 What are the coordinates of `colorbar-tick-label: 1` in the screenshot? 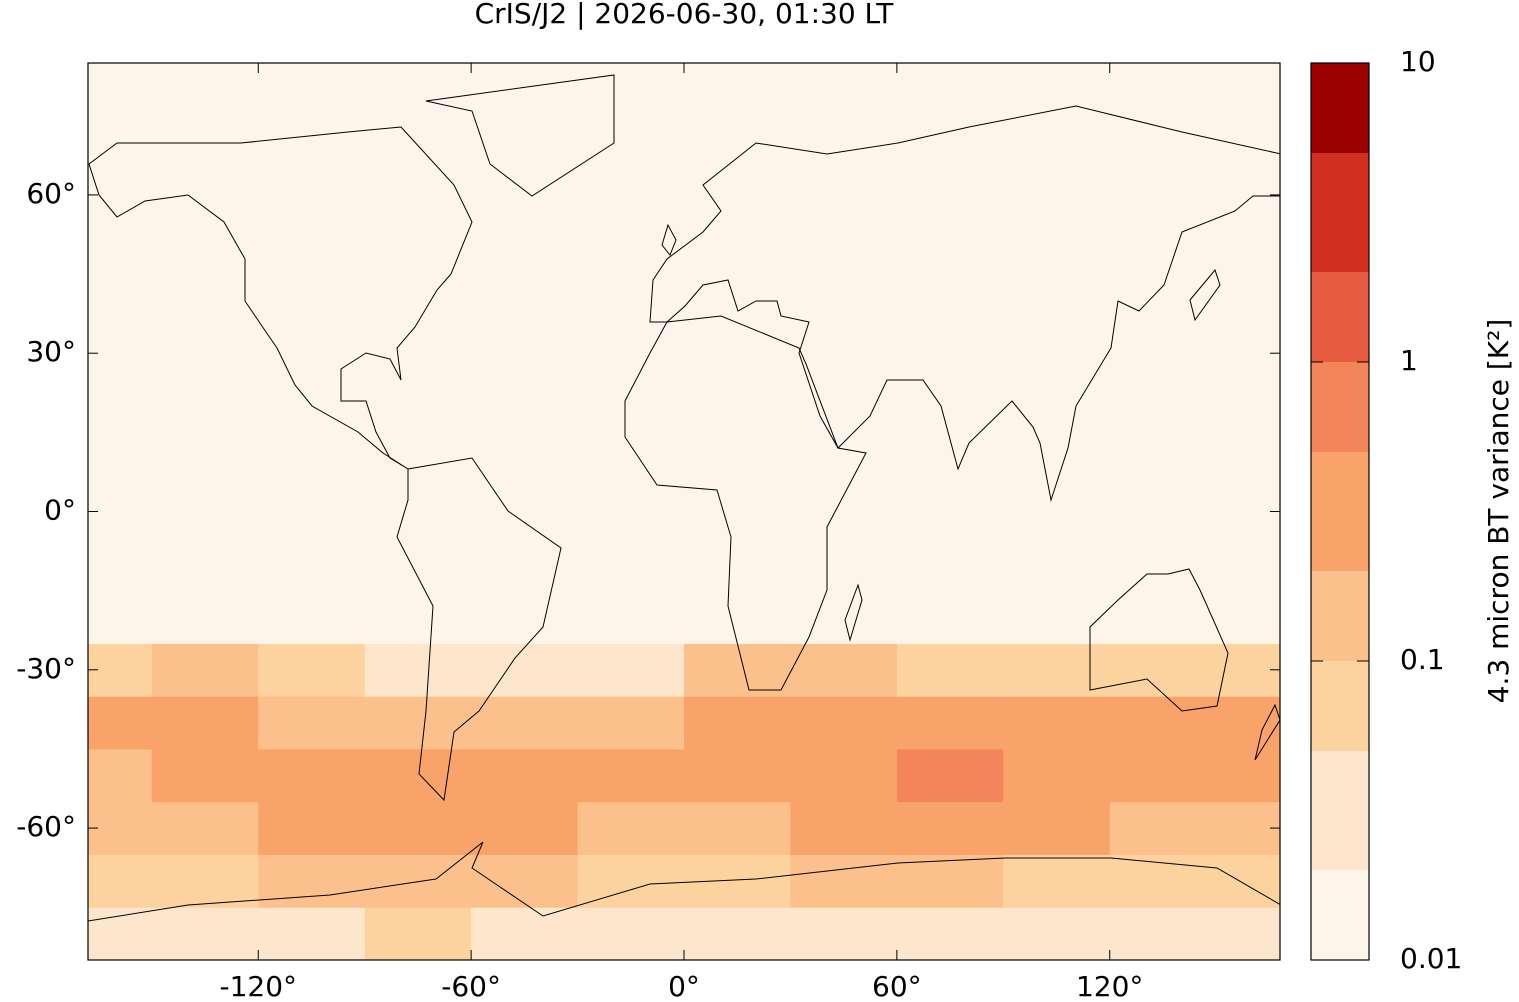 It's located at (1409, 360).